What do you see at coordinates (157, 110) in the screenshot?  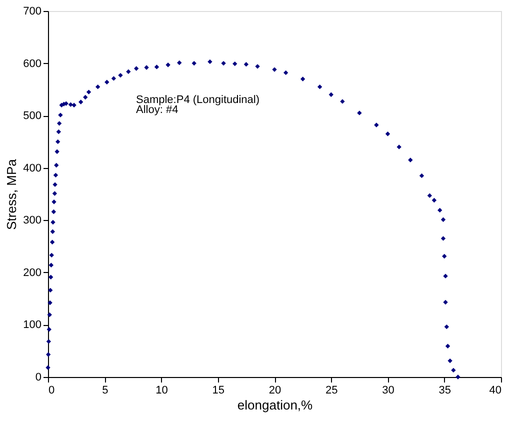 I see `annotation: Alloy: #4` at bounding box center [157, 110].